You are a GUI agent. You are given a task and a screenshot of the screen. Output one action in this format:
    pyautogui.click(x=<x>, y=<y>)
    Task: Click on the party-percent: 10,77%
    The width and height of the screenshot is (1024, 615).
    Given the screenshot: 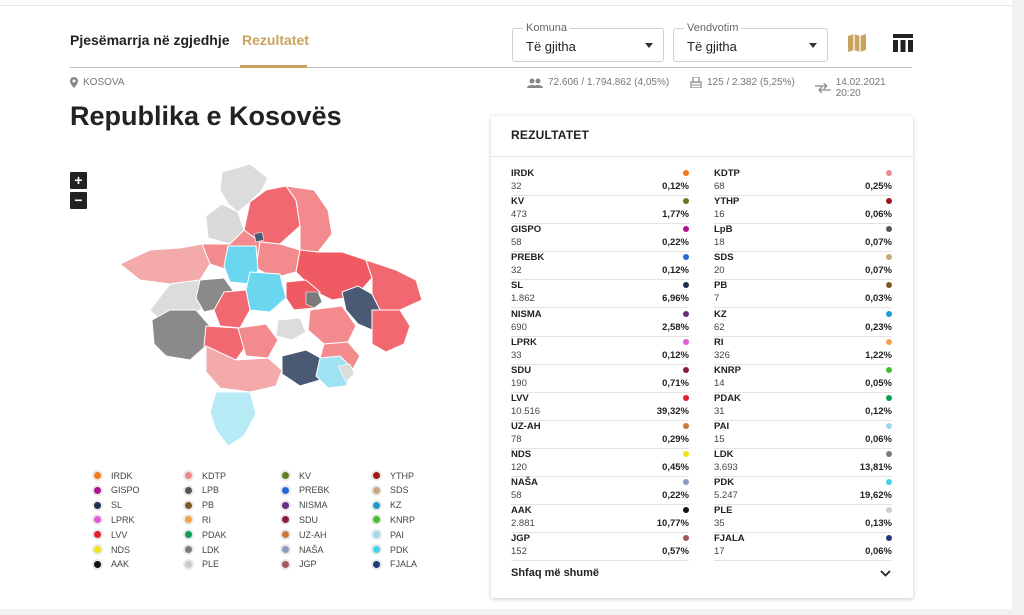 What is the action you would take?
    pyautogui.click(x=672, y=524)
    